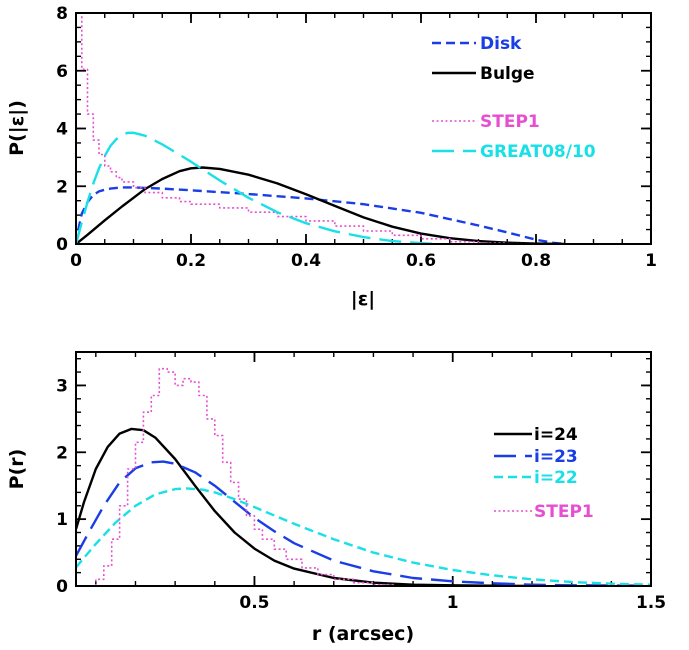  Describe the element at coordinates (244, 476) in the screenshot. I see `series-line-step1` at that location.